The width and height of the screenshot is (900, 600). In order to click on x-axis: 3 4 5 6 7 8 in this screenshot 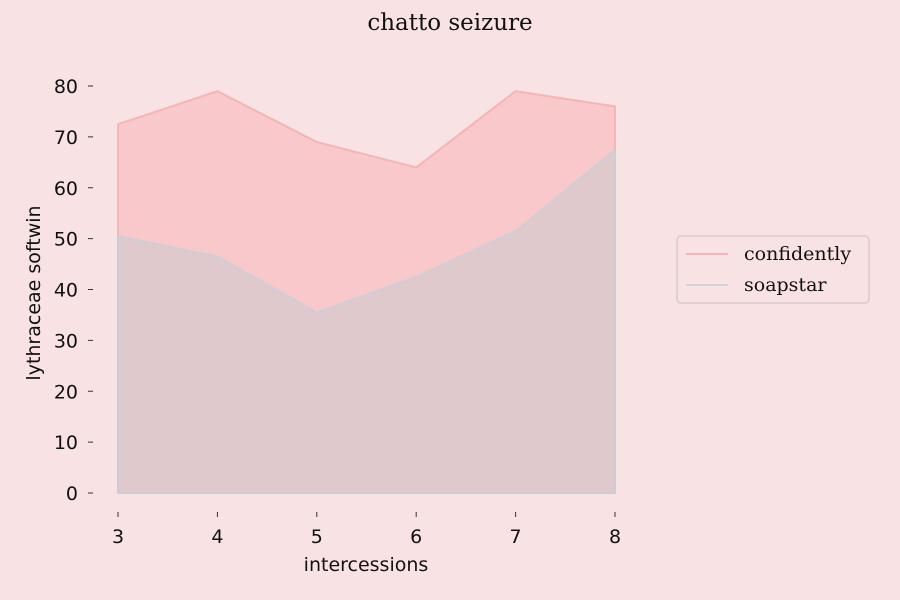, I will do `click(366, 530)`.